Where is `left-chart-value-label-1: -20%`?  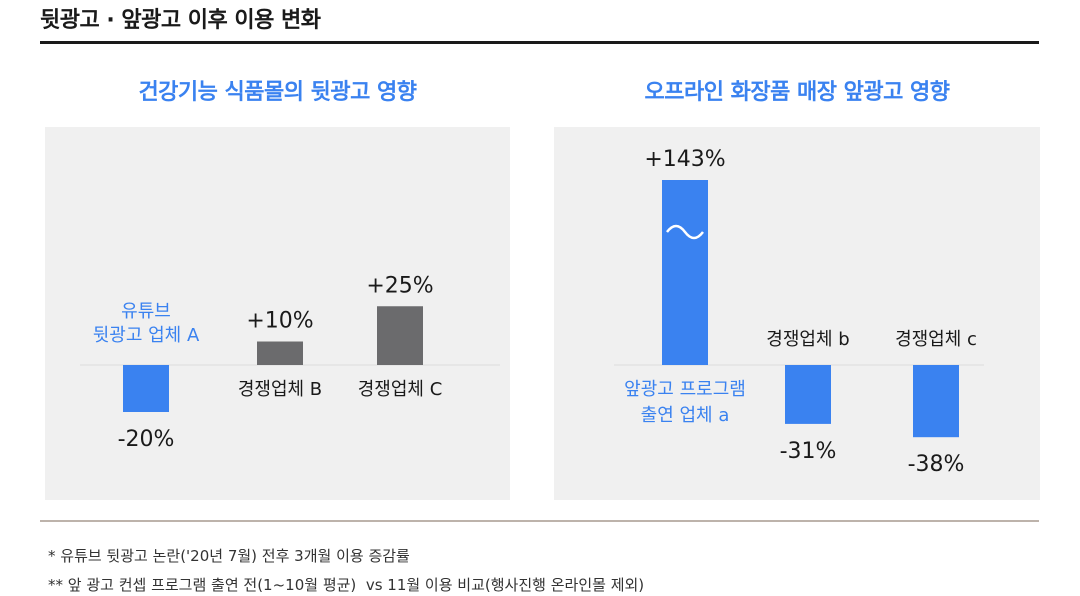 left-chart-value-label-1: -20% is located at coordinates (146, 439).